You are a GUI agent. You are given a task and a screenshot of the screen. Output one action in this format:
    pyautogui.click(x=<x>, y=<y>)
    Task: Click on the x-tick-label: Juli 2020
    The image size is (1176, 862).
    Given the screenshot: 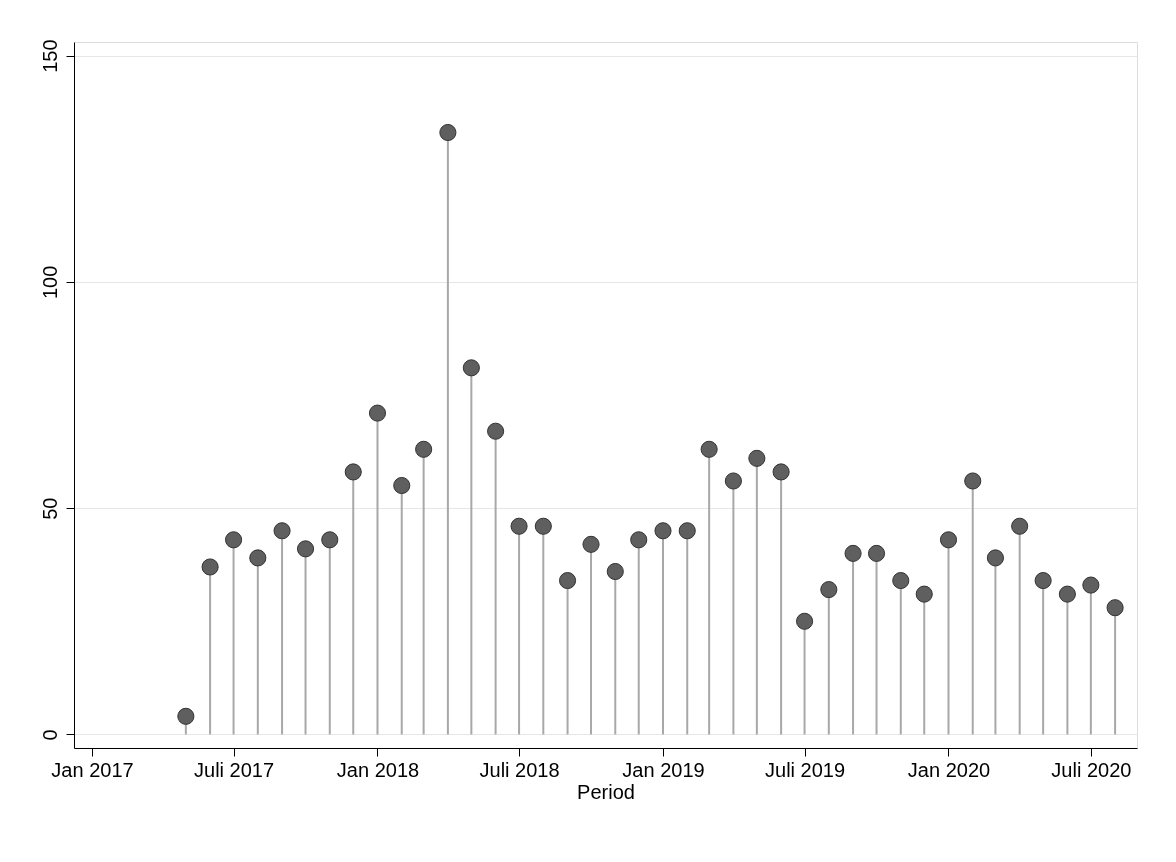 What is the action you would take?
    pyautogui.click(x=1091, y=769)
    